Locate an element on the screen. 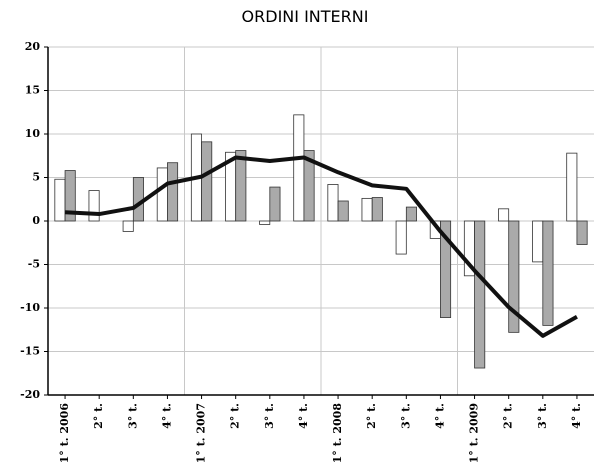 This screenshot has width=596, height=475. y-tick-label: 0 is located at coordinates (36, 220).